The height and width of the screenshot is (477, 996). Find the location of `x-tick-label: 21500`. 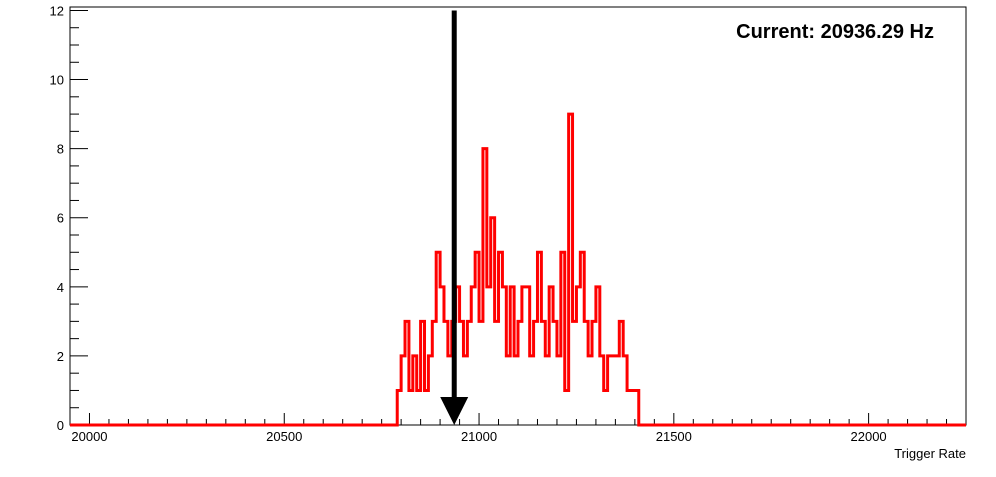

x-tick-label: 21500 is located at coordinates (674, 436).